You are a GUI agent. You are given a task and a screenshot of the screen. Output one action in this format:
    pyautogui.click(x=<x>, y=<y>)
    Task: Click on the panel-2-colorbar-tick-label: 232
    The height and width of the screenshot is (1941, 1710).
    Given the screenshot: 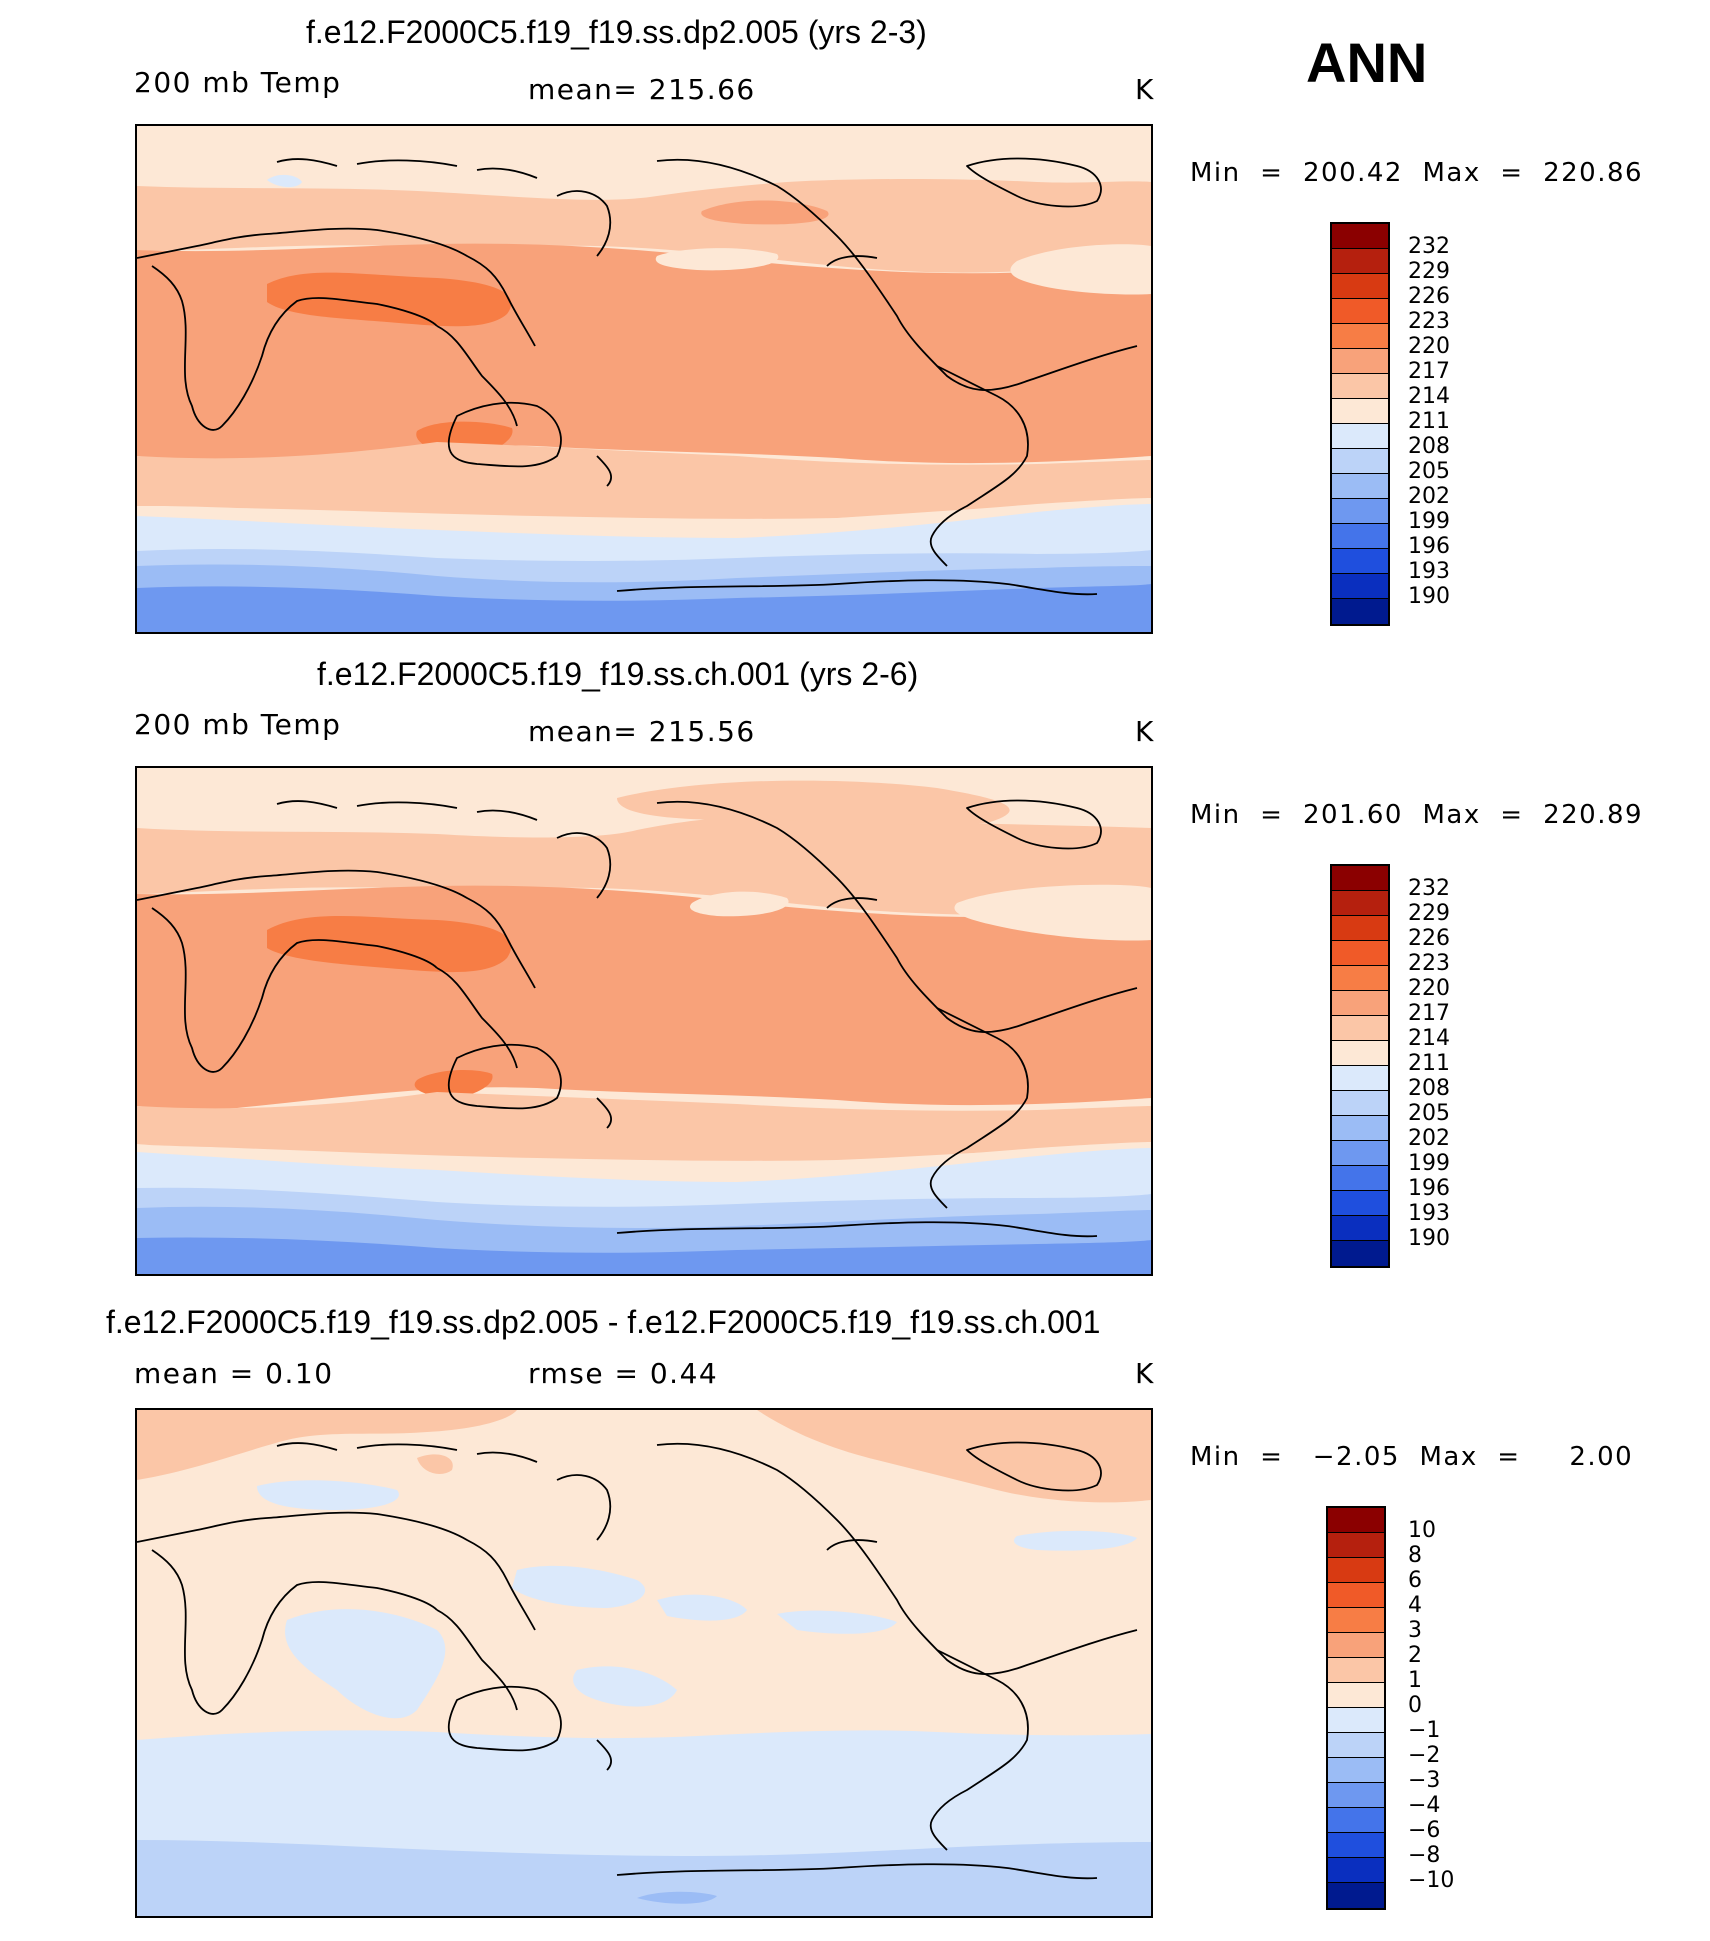 What is the action you would take?
    pyautogui.click(x=1429, y=888)
    